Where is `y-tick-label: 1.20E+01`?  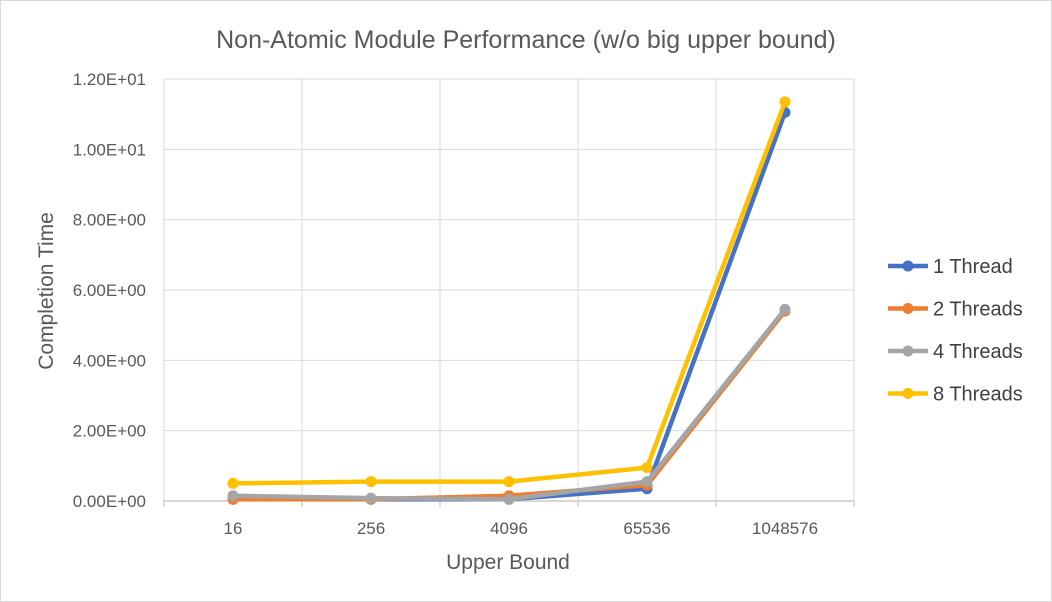 y-tick-label: 1.20E+01 is located at coordinates (109, 79).